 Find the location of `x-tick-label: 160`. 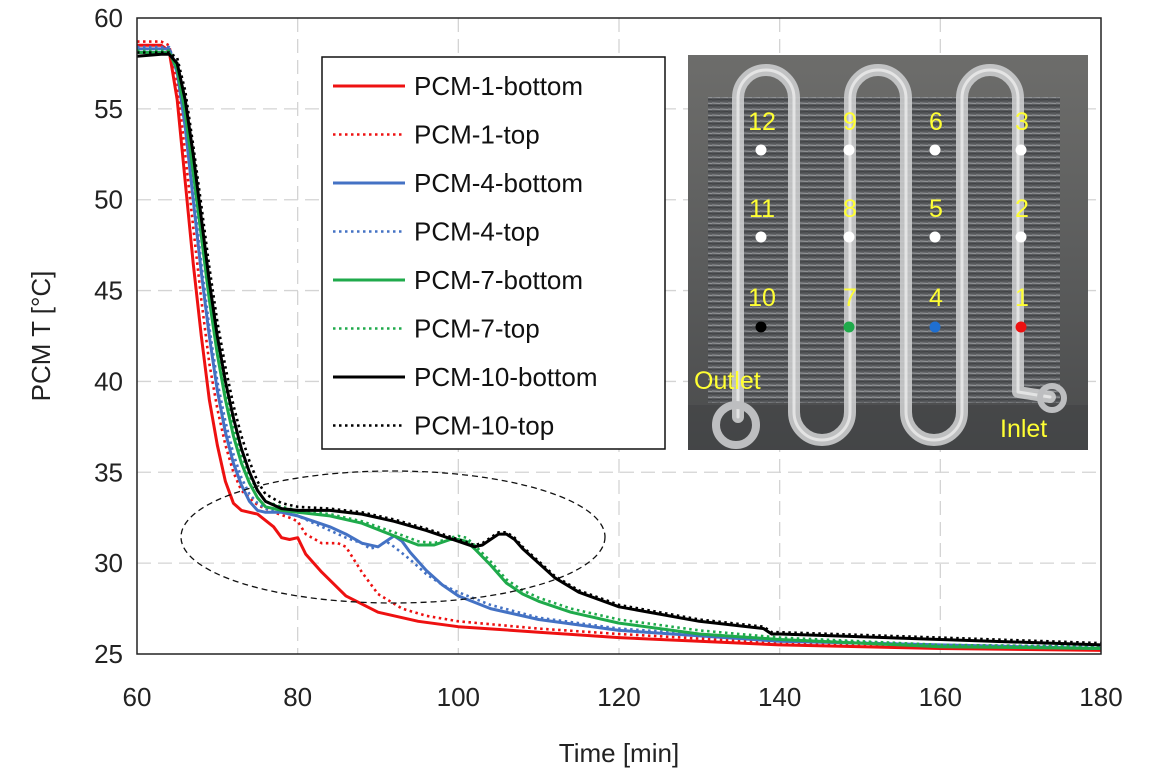

x-tick-label: 160 is located at coordinates (940, 697).